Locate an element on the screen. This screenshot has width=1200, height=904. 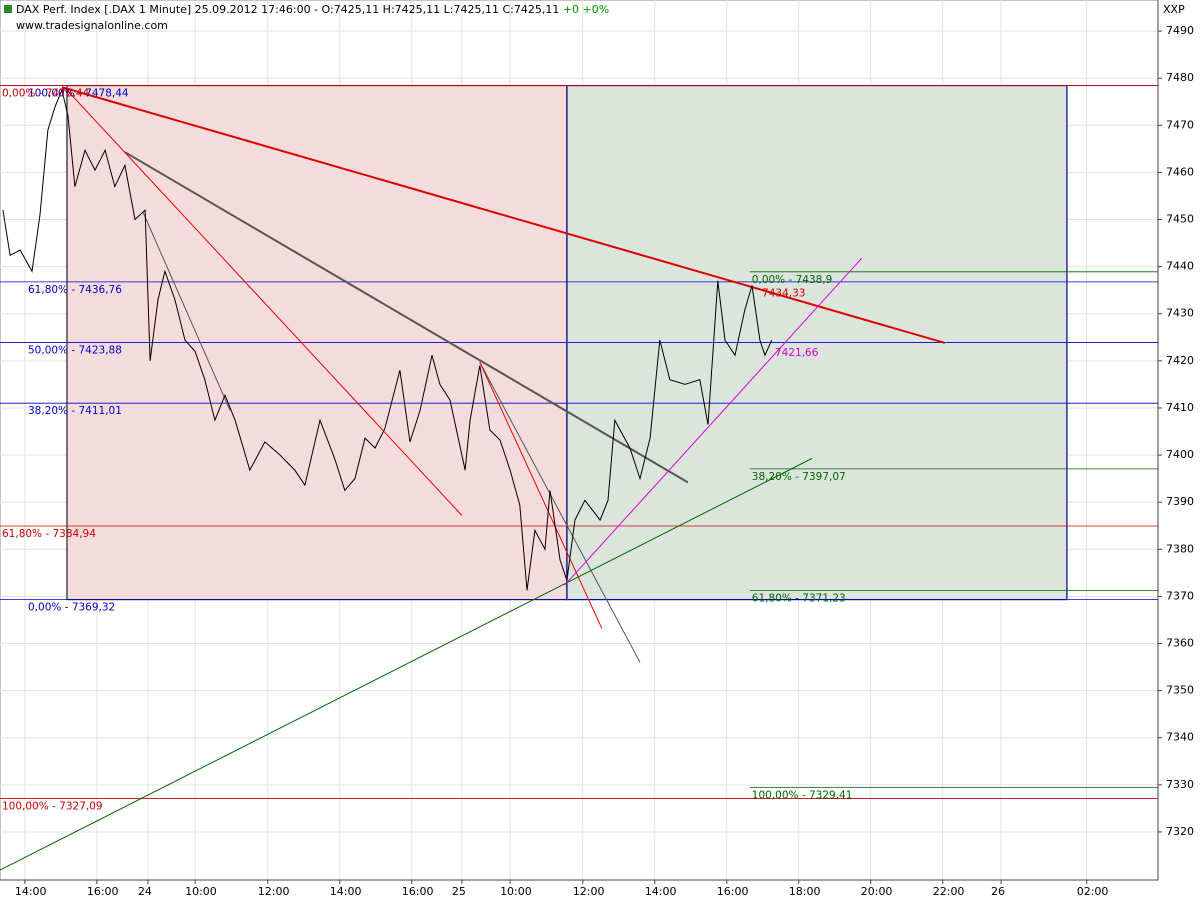
x-tick-label: 18:00 is located at coordinates (805, 891).